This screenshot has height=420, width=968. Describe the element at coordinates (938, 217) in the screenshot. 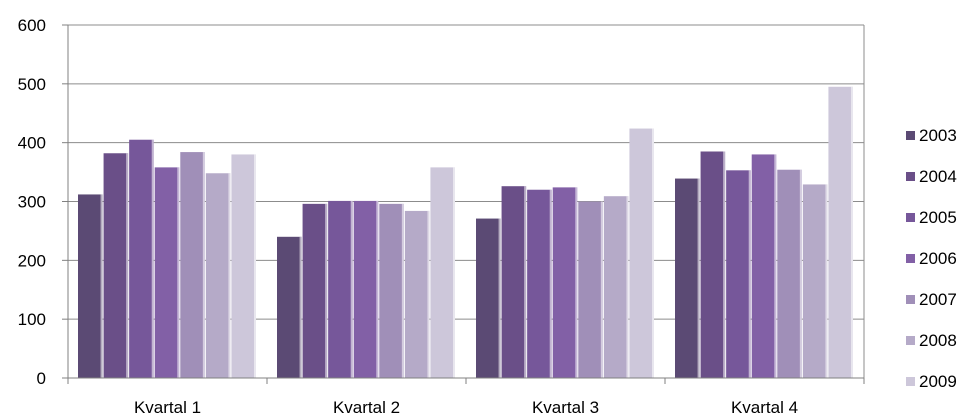

I see `legend-label: 2005` at that location.